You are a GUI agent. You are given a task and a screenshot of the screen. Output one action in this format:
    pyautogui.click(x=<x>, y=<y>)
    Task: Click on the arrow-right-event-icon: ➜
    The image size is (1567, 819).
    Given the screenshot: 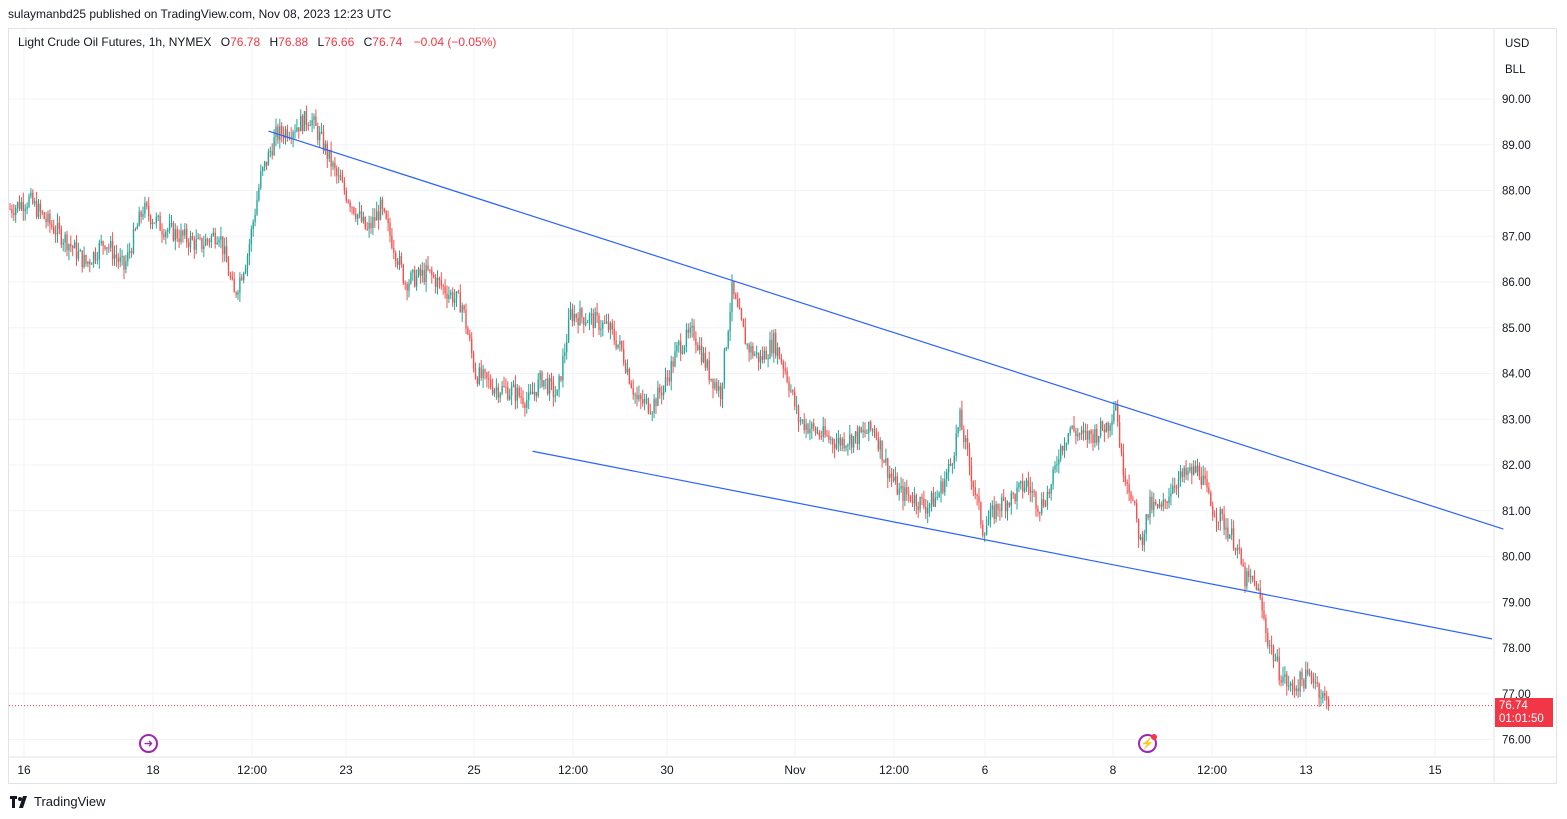 What is the action you would take?
    pyautogui.click(x=148, y=743)
    